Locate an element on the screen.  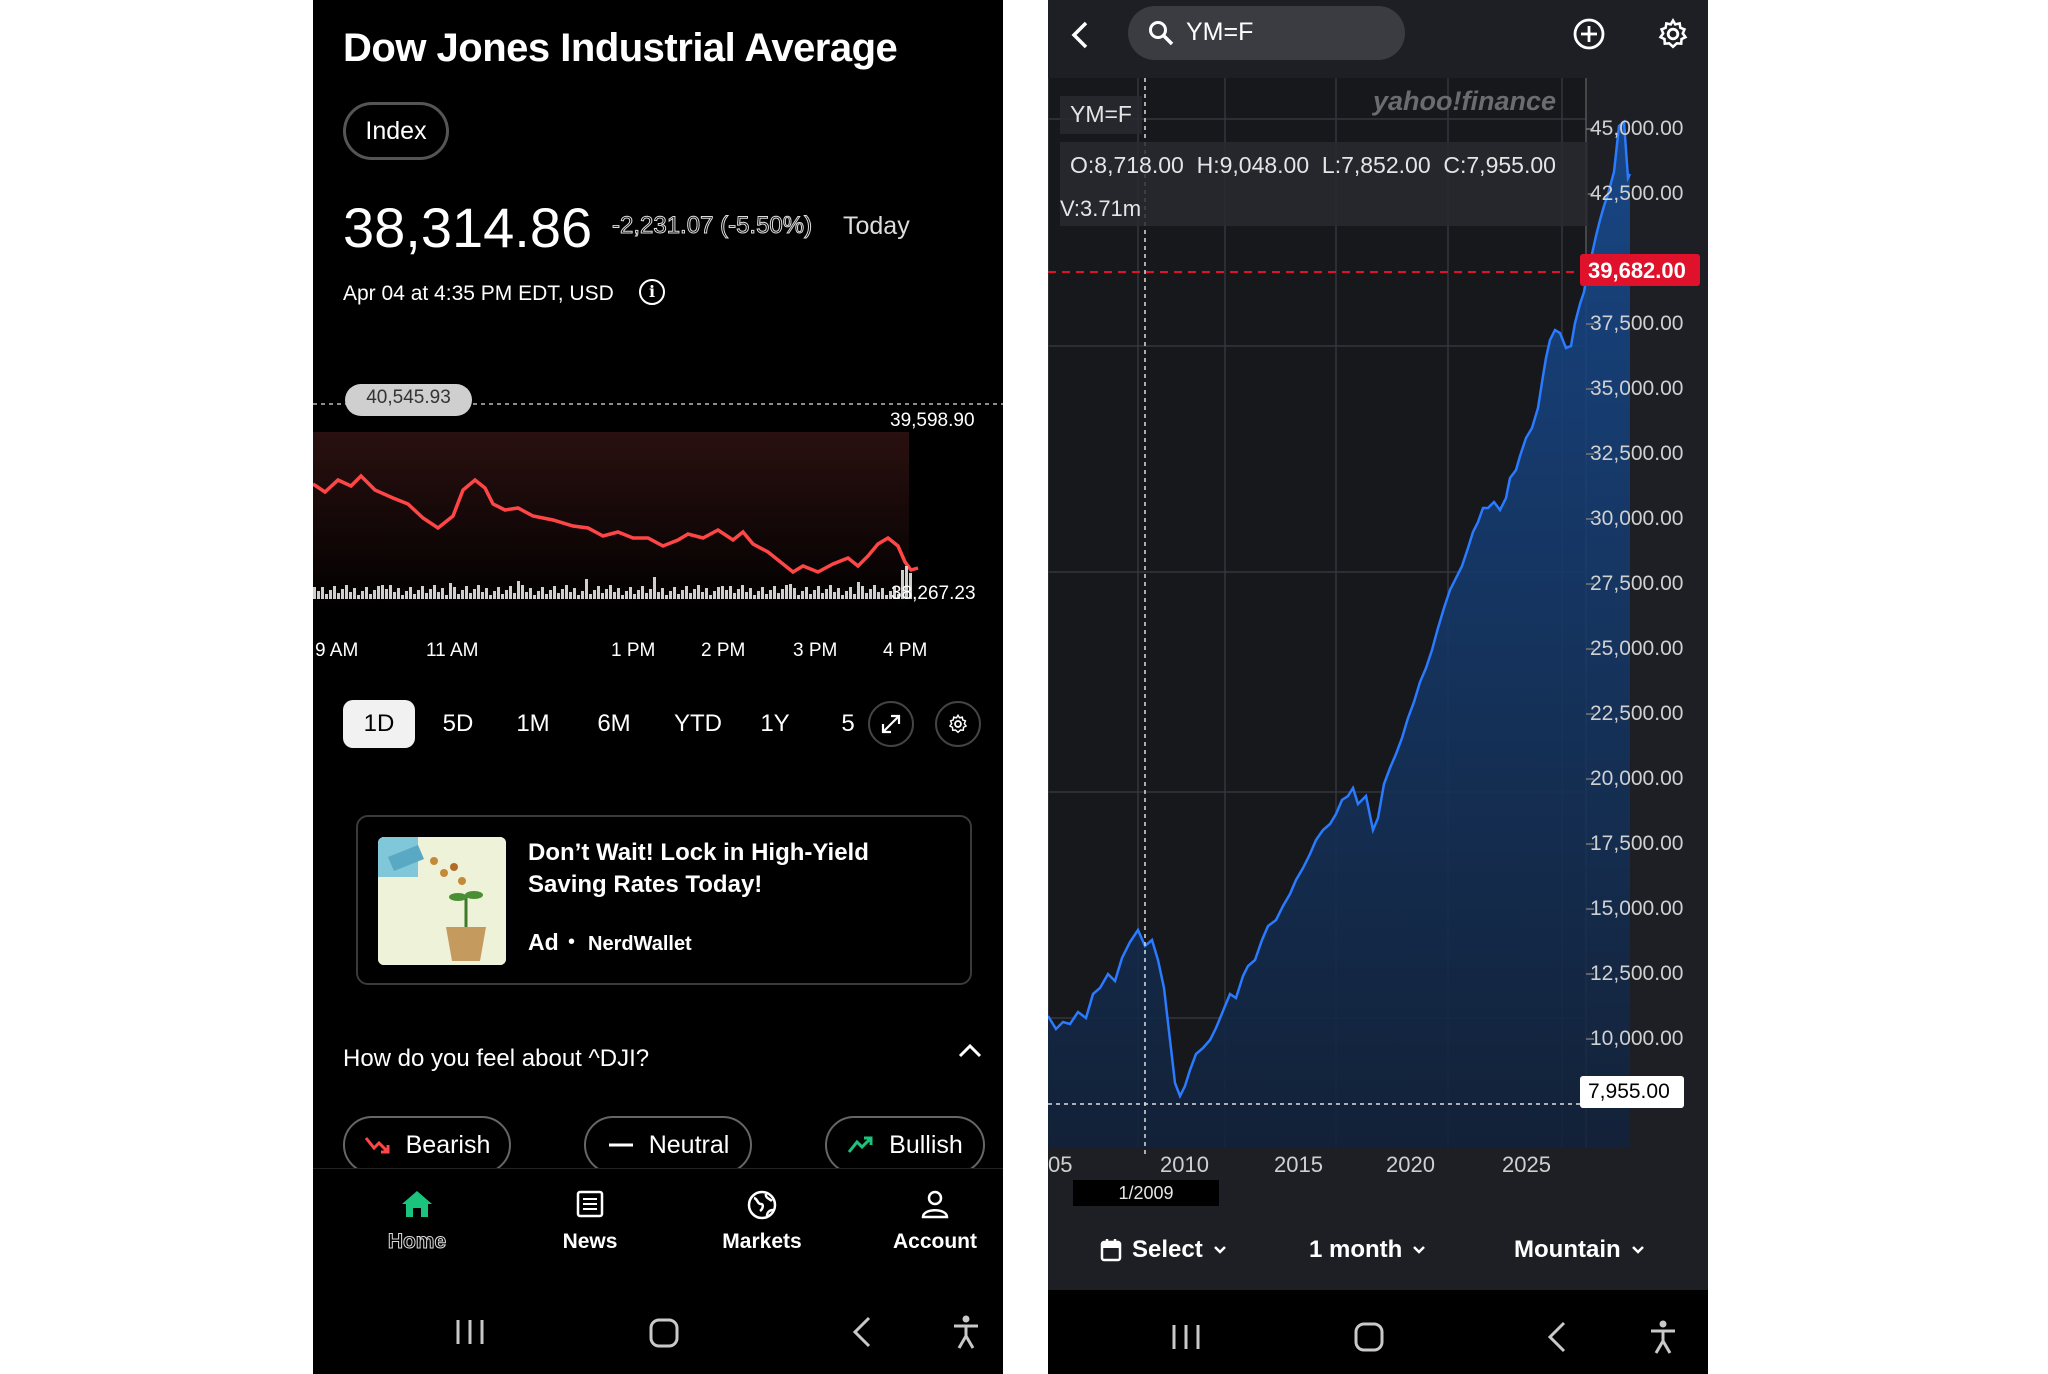
intraday-chart is located at coordinates (658, 510).